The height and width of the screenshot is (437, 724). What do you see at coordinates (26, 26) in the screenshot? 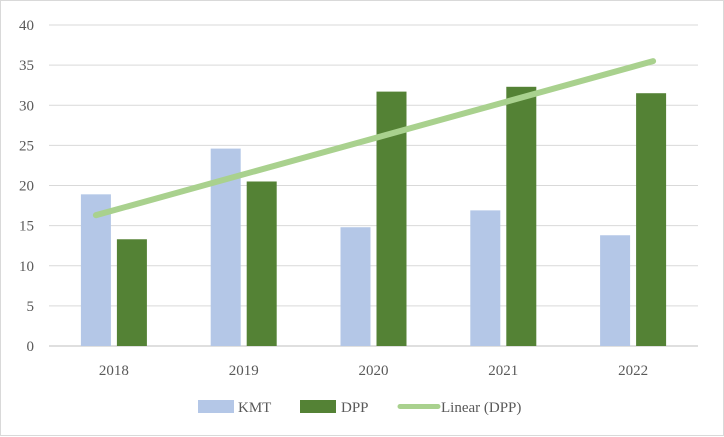
I see `y-tick-label: 40` at bounding box center [26, 26].